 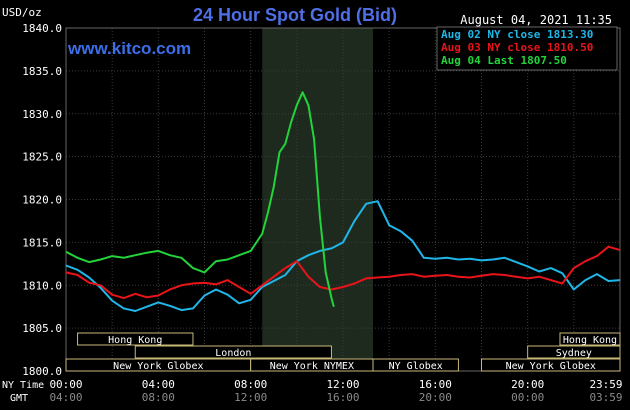 I want to click on x-tick-label-ny: 16:00, so click(x=435, y=384).